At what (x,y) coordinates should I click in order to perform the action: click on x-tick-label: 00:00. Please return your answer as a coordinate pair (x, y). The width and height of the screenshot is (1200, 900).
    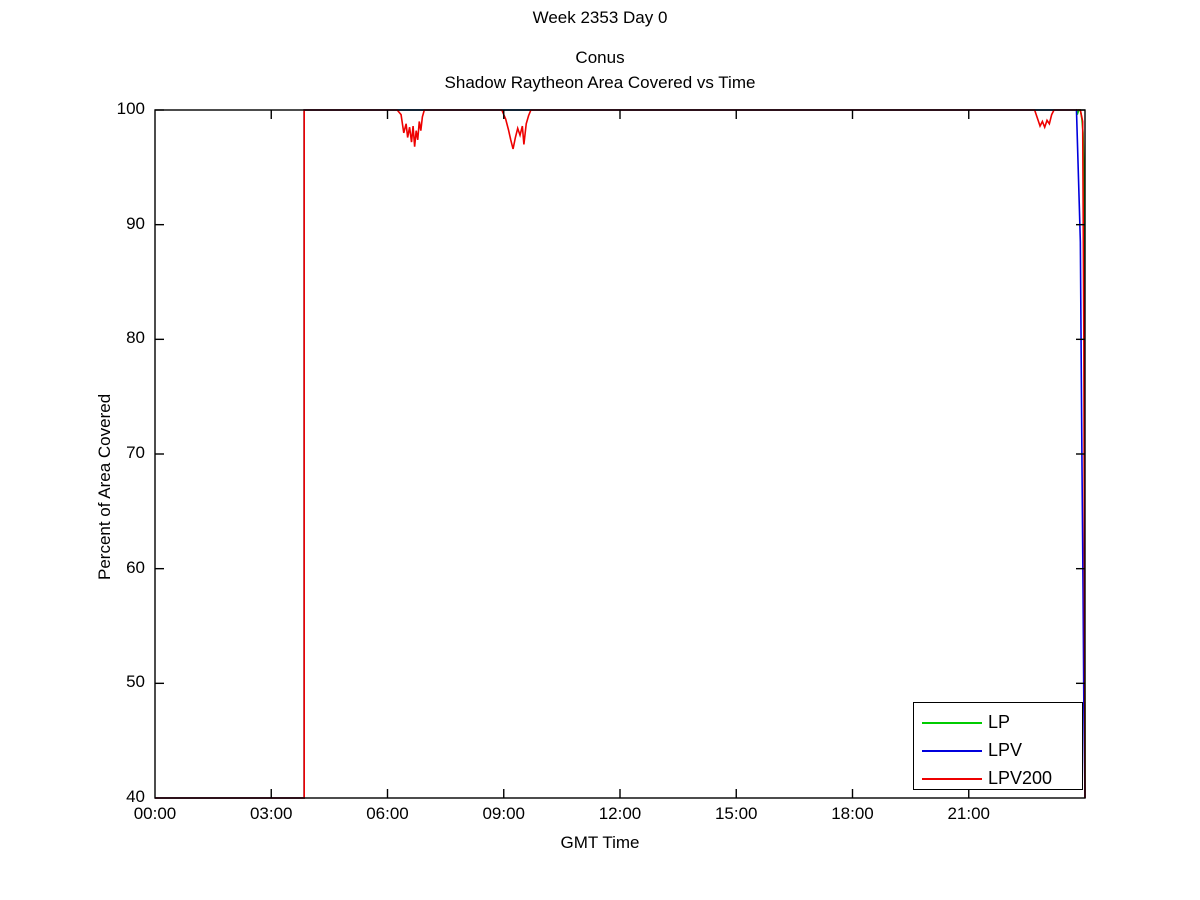
    Looking at the image, I should click on (155, 813).